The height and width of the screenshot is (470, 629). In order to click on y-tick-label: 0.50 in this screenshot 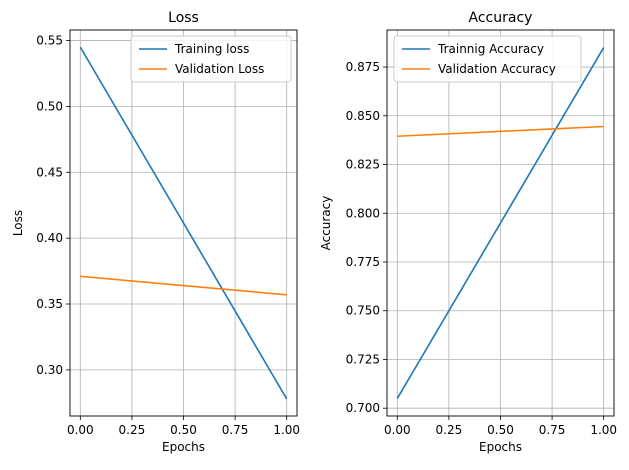, I will do `click(49, 106)`.